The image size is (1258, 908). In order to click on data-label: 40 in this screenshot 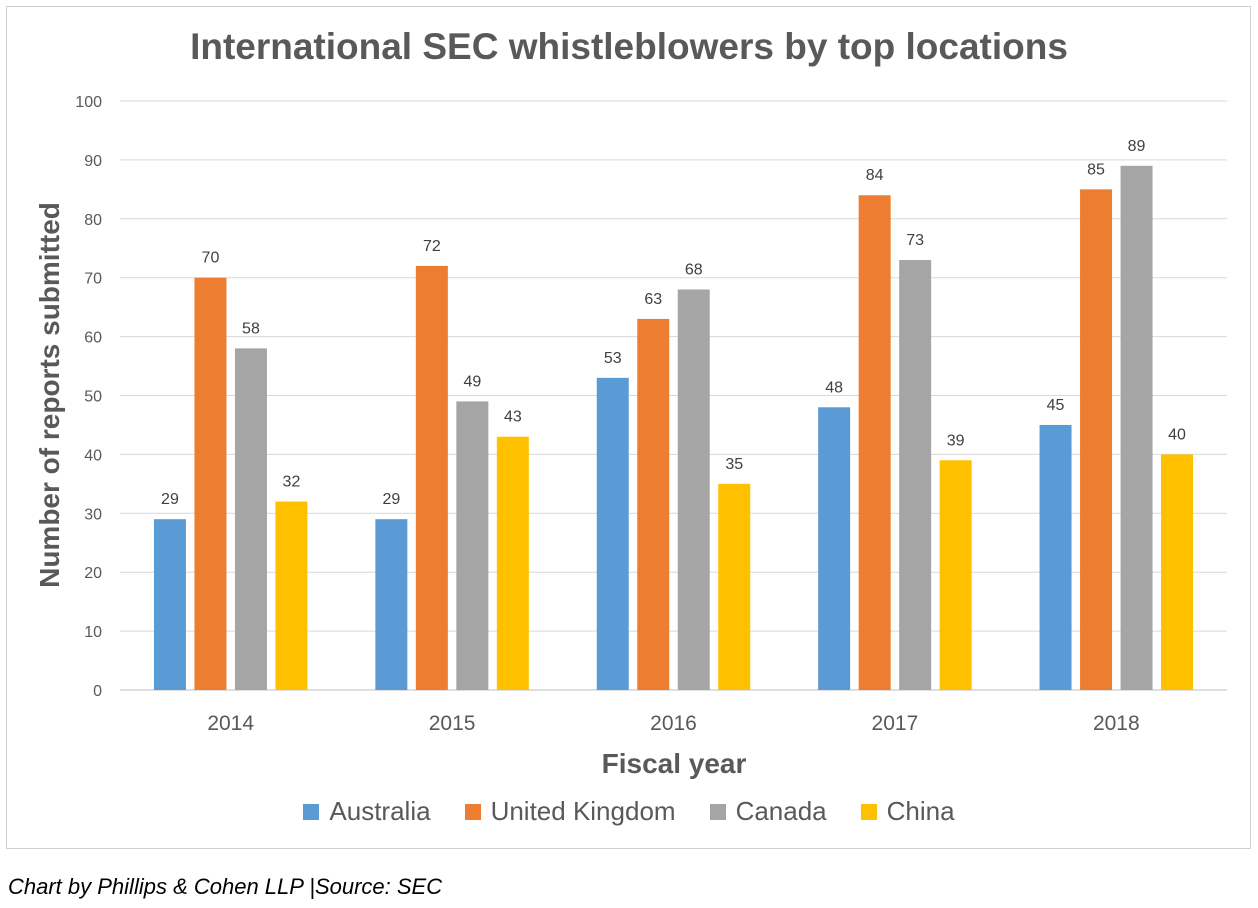, I will do `click(1177, 434)`.